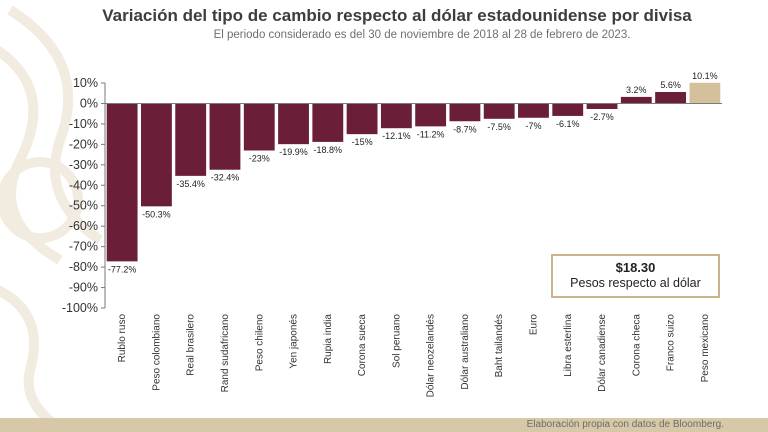 Image resolution: width=768 pixels, height=432 pixels. I want to click on data-label: 3.2%, so click(636, 90).